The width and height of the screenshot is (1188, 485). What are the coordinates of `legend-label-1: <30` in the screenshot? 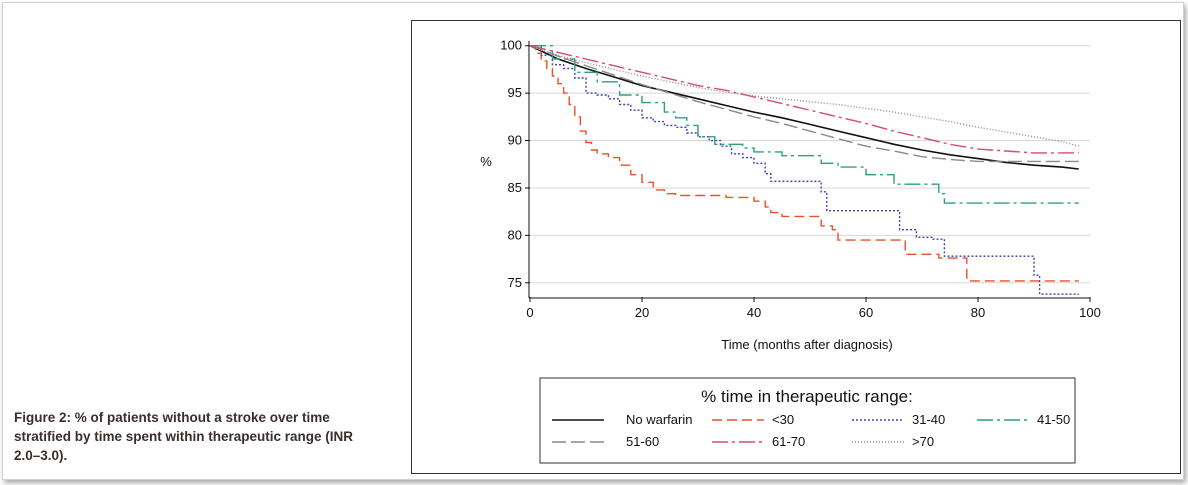 It's located at (783, 419).